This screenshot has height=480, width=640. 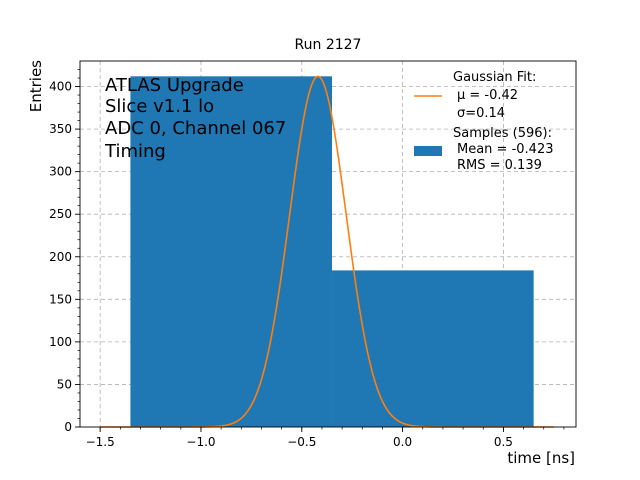 I want to click on y-tick-label-0: 0, so click(x=68, y=427).